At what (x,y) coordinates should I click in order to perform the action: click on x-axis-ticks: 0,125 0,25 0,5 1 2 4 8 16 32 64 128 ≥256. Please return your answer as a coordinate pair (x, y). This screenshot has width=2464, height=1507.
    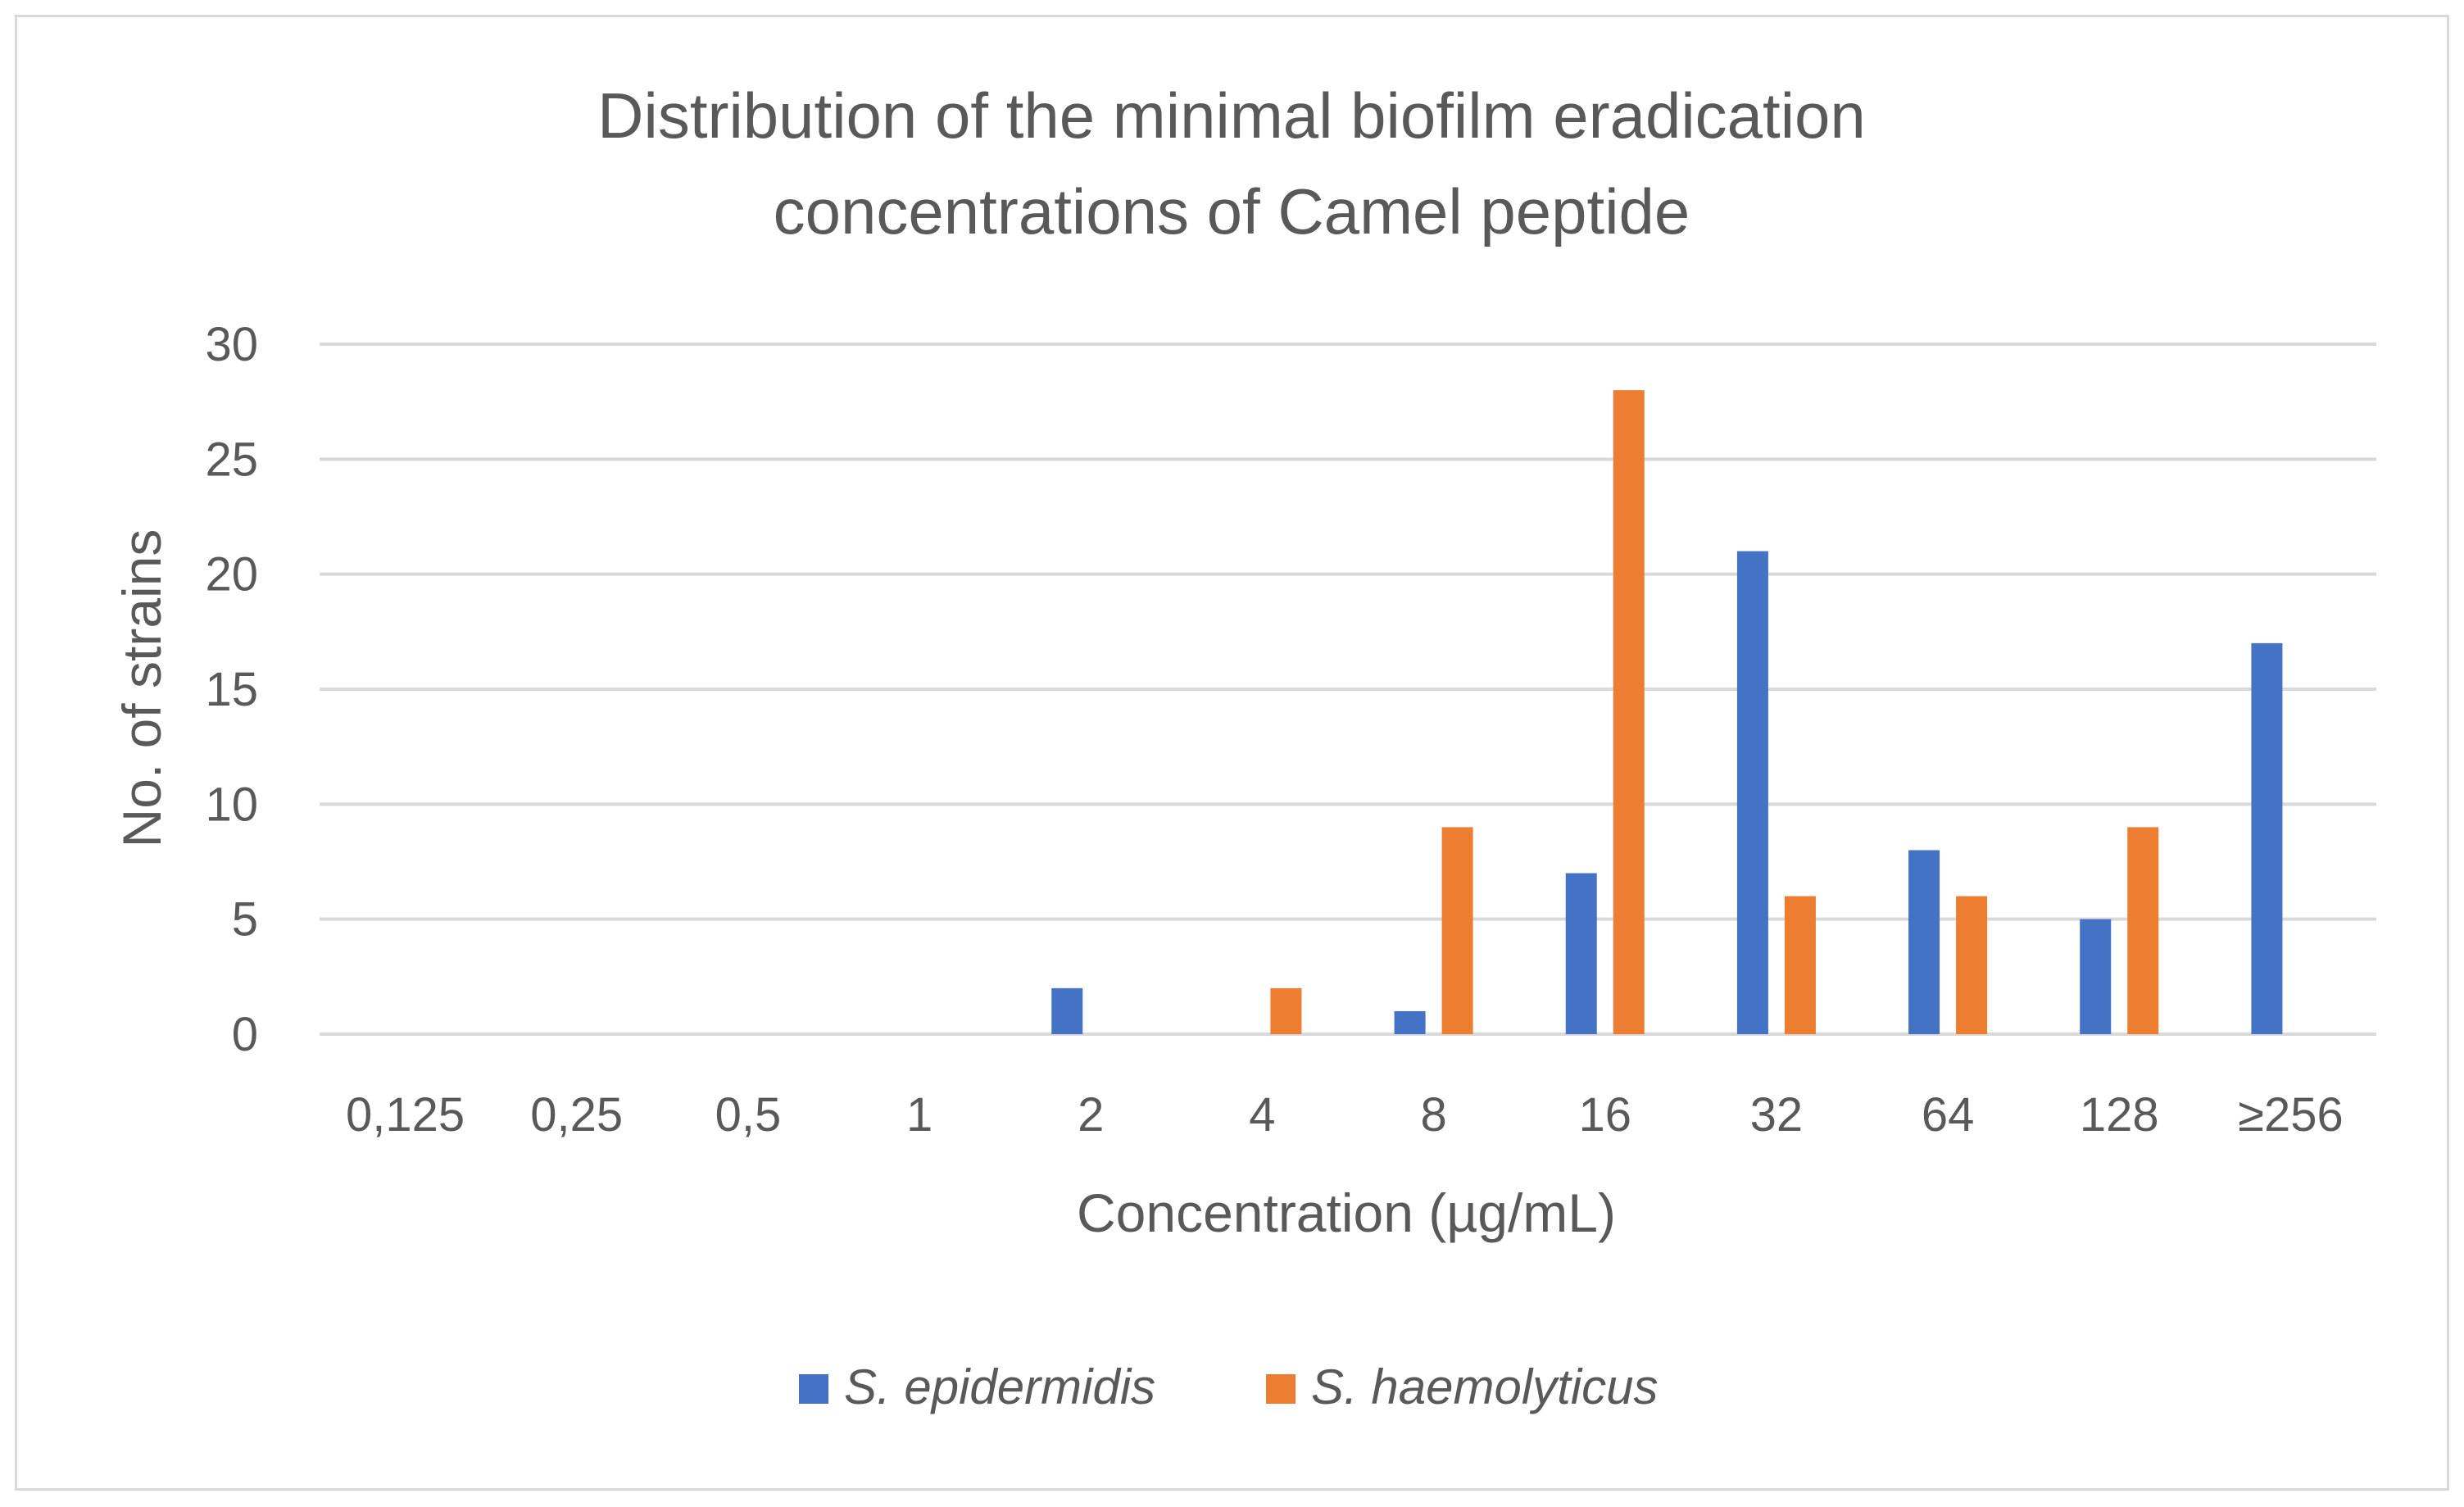
    Looking at the image, I should click on (1345, 1115).